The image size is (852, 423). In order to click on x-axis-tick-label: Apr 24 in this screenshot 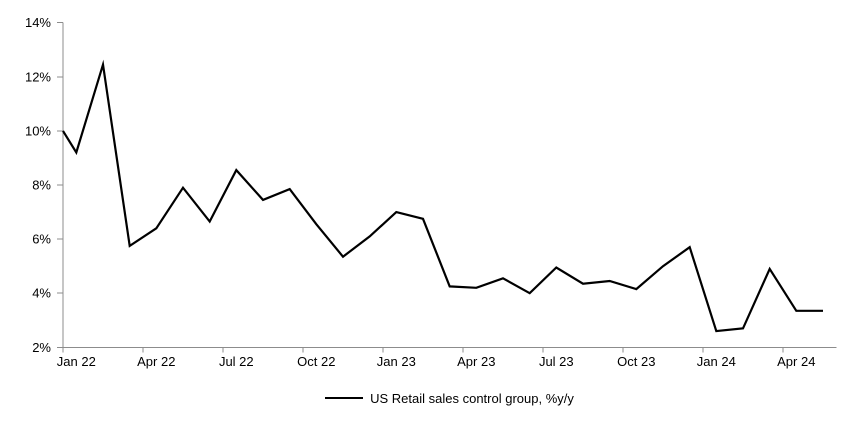, I will do `click(796, 361)`.